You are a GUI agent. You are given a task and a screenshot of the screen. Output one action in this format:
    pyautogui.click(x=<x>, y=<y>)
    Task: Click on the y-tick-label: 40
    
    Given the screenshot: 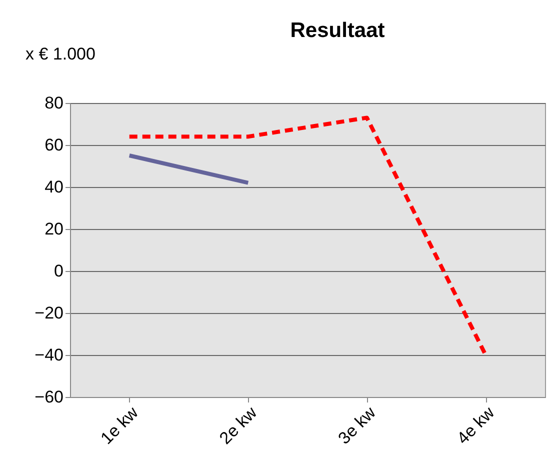 What is the action you would take?
    pyautogui.click(x=54, y=187)
    